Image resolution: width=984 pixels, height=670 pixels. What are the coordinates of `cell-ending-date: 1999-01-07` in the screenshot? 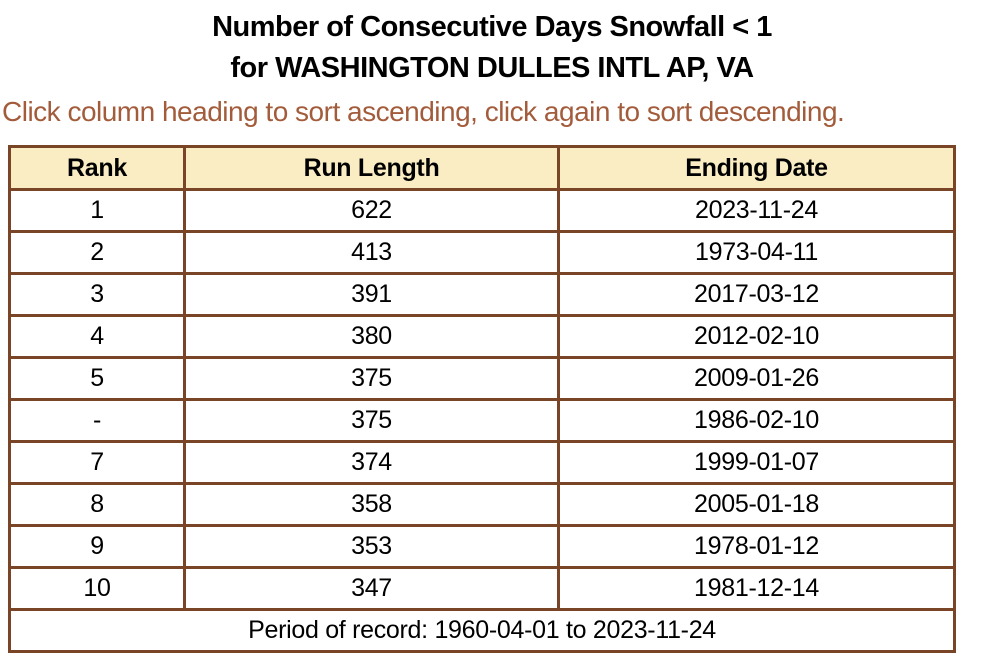 It's located at (756, 462).